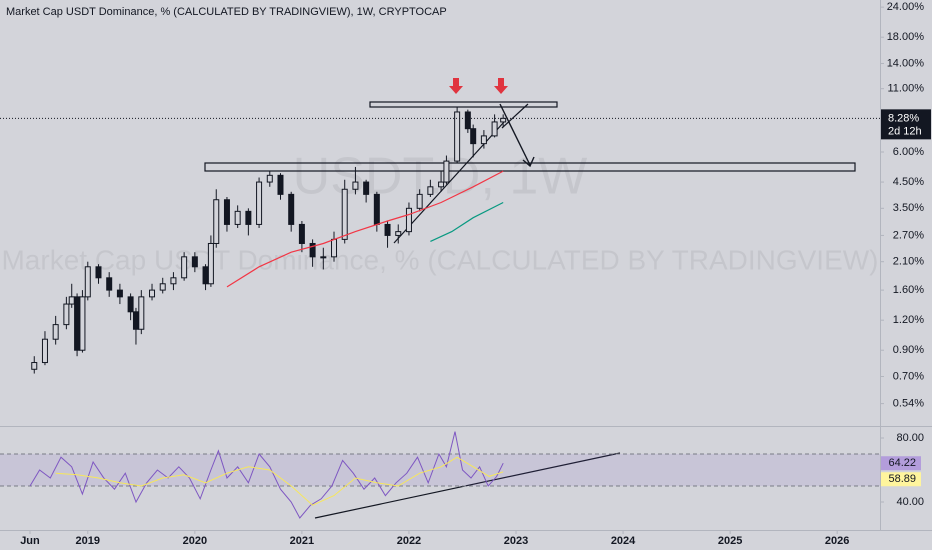 The width and height of the screenshot is (932, 550). What do you see at coordinates (528, 162) in the screenshot?
I see `arrow-head` at bounding box center [528, 162].